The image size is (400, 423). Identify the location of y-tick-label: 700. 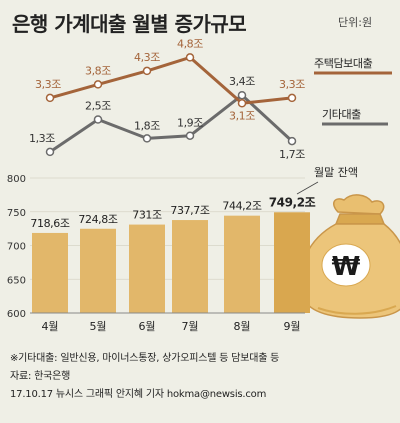
(16, 247).